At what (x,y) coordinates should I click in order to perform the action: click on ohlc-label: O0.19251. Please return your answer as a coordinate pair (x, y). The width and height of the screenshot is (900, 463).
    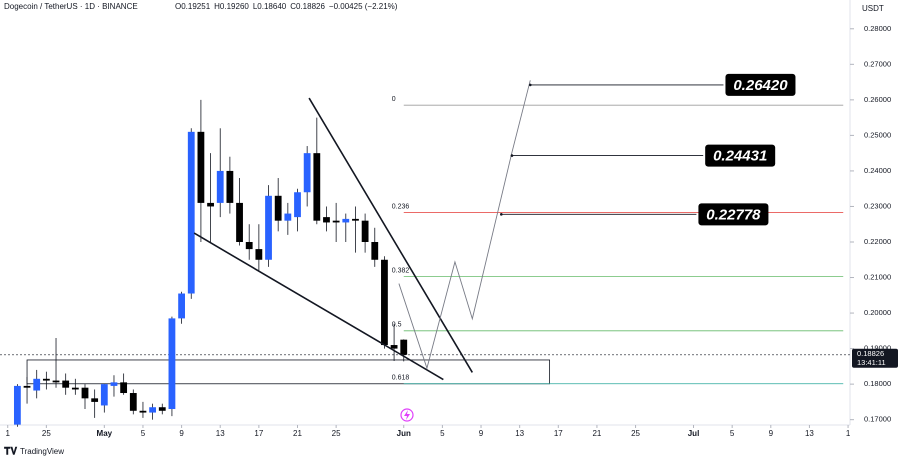
    Looking at the image, I should click on (193, 6).